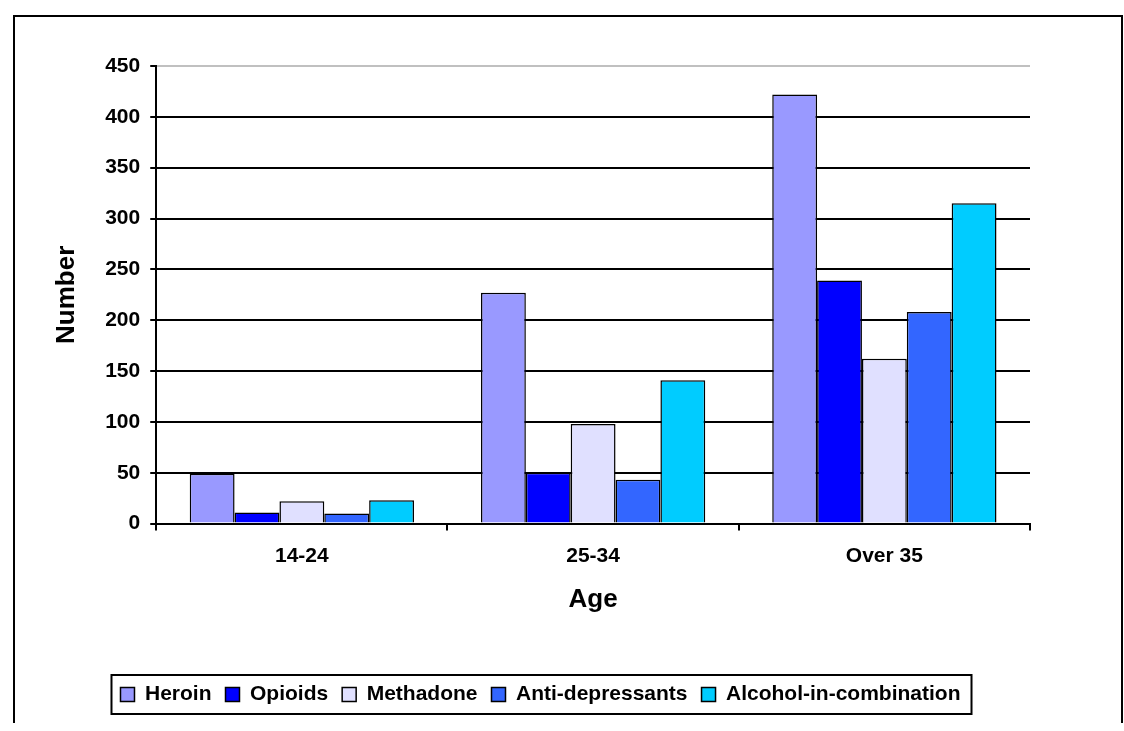 The image size is (1124, 731). What do you see at coordinates (123, 115) in the screenshot?
I see `y-tick-label: 400` at bounding box center [123, 115].